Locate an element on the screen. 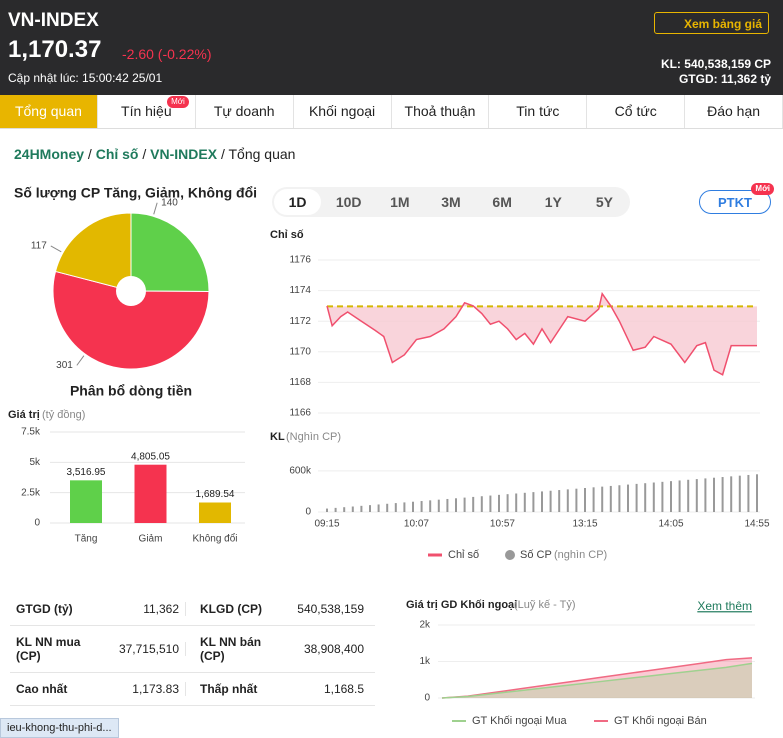  ptkt-label: PTKT is located at coordinates (735, 202).